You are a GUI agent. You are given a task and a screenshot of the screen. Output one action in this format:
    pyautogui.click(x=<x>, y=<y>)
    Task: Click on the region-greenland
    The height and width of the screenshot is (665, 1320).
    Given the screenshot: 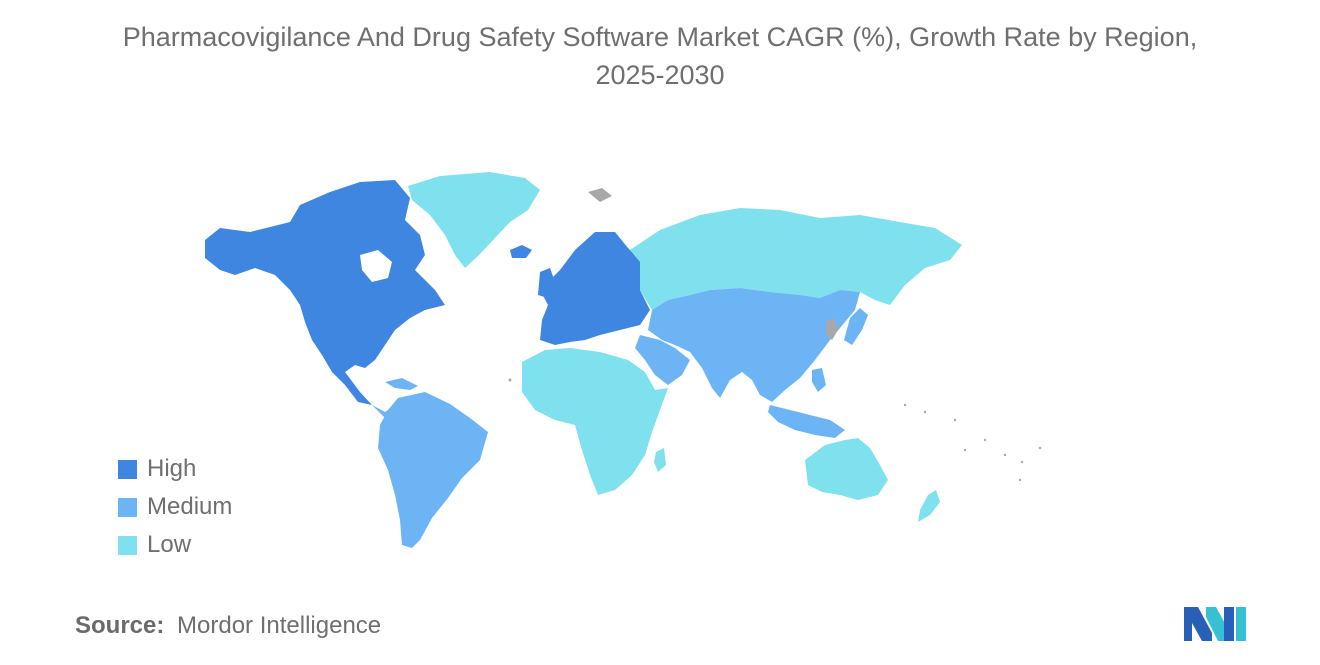 What is the action you would take?
    pyautogui.click(x=474, y=220)
    